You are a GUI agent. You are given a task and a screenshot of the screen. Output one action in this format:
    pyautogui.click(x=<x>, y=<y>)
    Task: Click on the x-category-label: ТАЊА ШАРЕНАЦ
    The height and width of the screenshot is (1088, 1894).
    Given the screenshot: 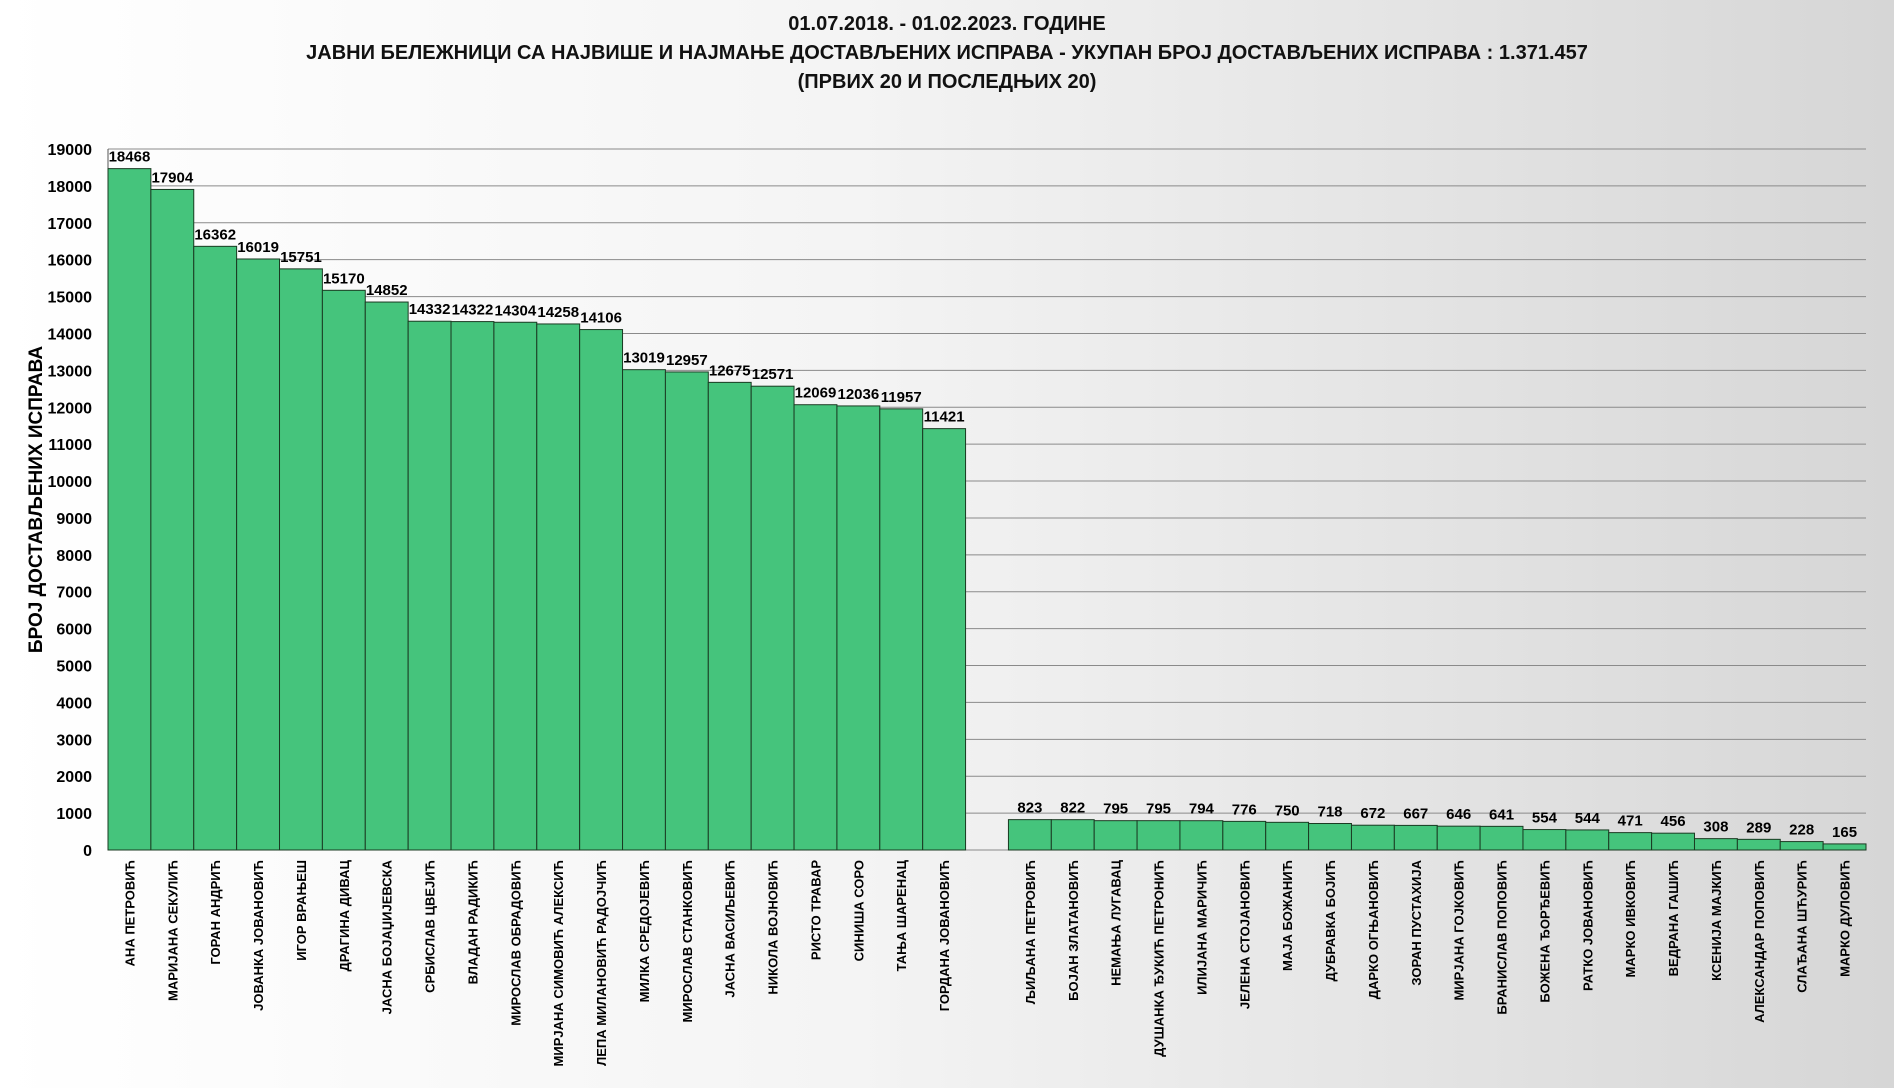 What is the action you would take?
    pyautogui.click(x=901, y=915)
    